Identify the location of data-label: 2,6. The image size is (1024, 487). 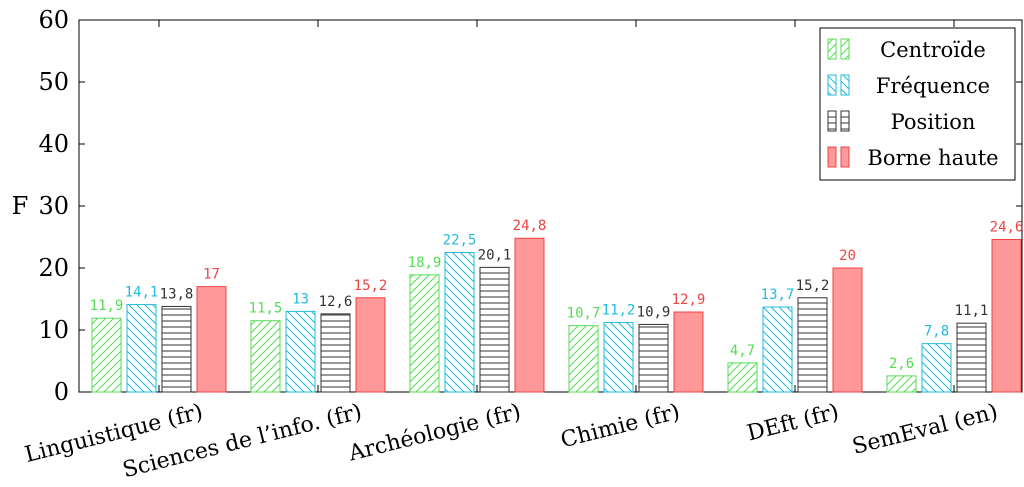
(901, 364).